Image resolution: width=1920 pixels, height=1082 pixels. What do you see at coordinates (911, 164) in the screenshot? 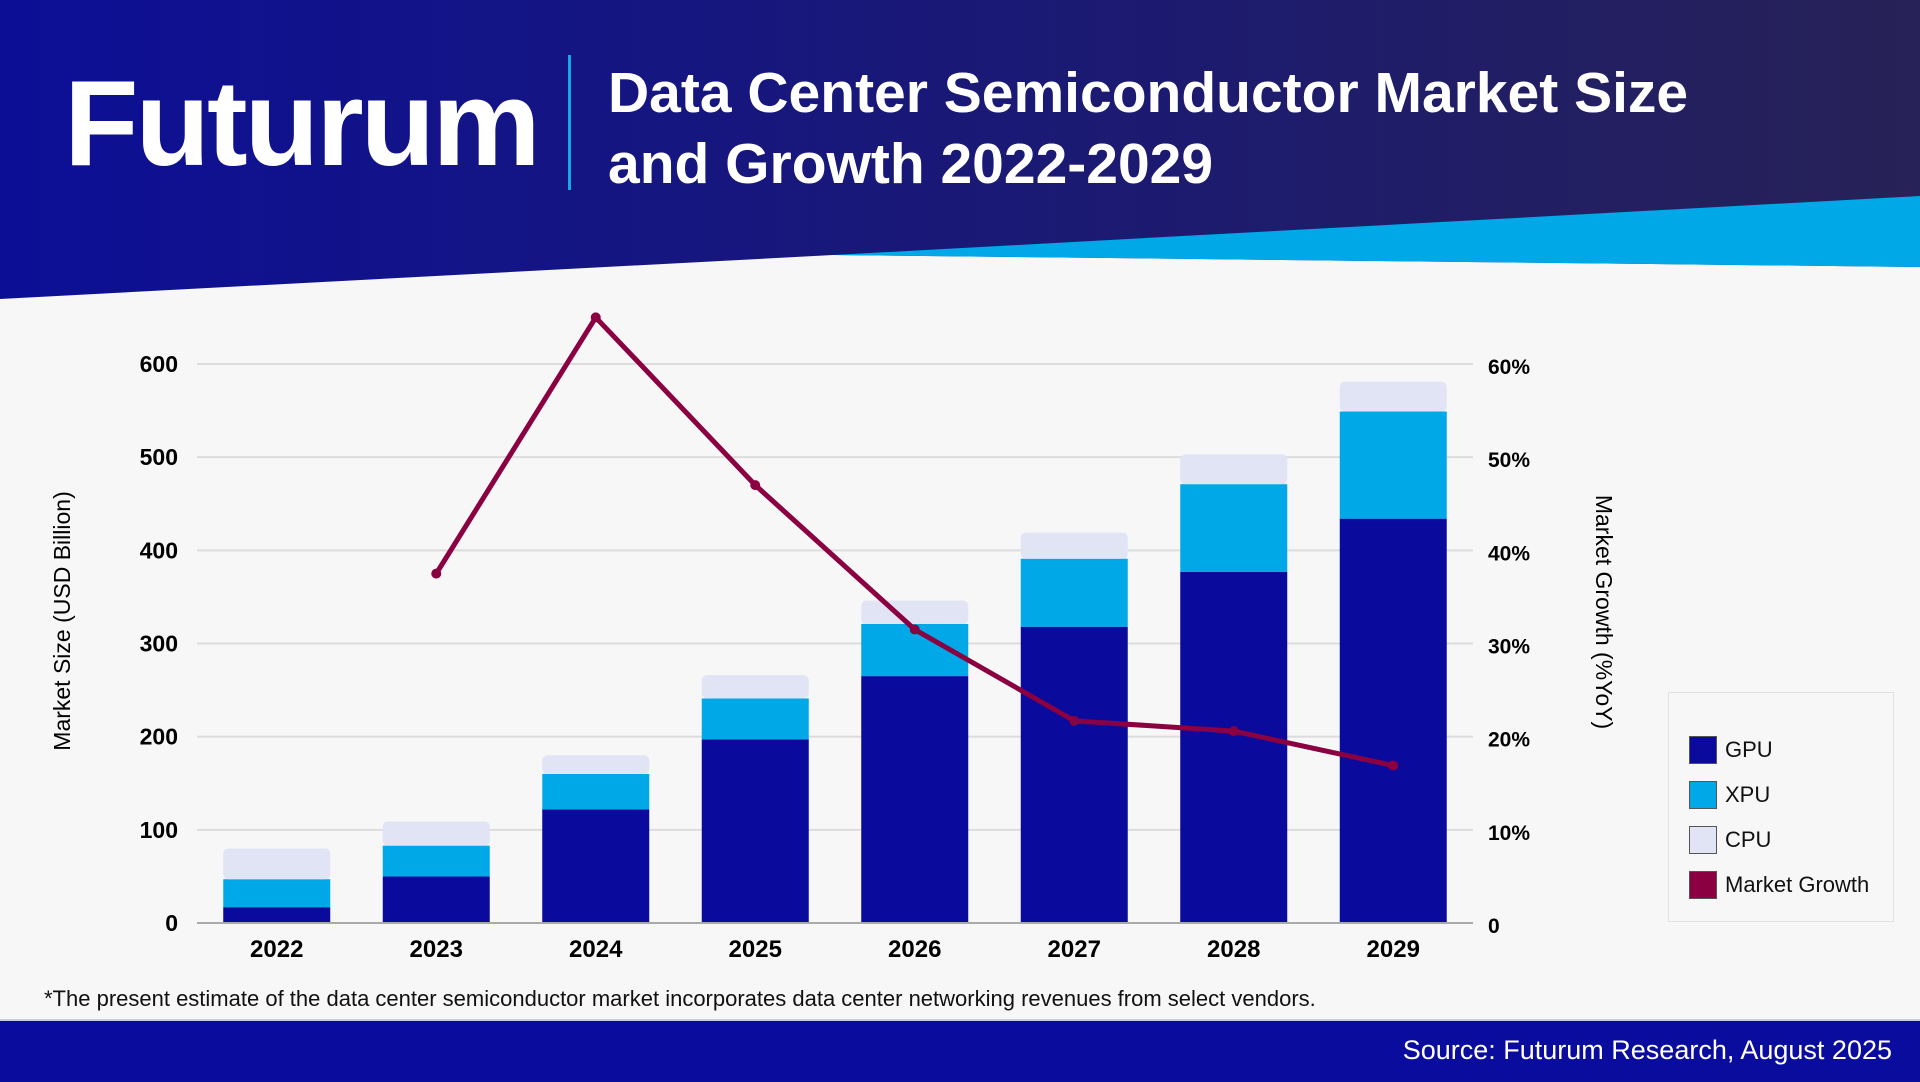
I see `title-line-2: and Growth 2022-2029` at bounding box center [911, 164].